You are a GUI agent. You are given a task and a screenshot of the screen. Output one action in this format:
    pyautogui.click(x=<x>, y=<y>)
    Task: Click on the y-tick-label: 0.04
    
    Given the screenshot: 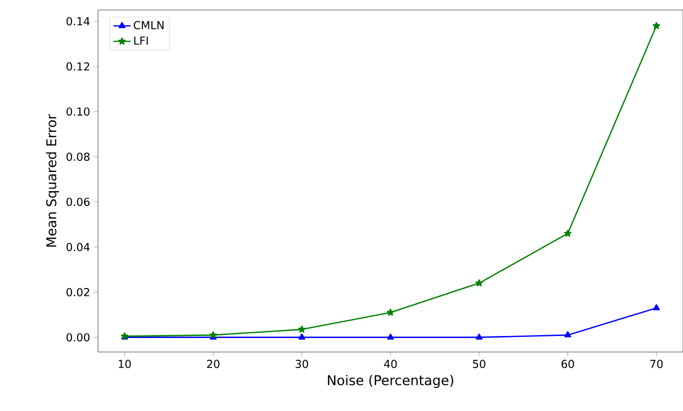 What is the action you would take?
    pyautogui.click(x=78, y=247)
    